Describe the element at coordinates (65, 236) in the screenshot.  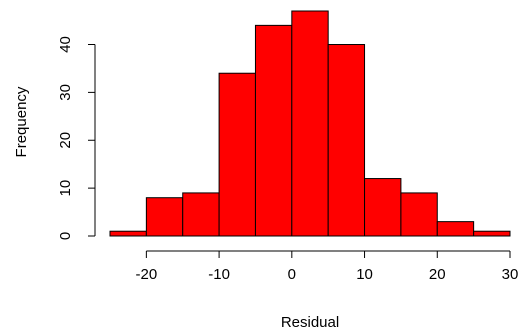
I see `y-tick-label: 0` at that location.